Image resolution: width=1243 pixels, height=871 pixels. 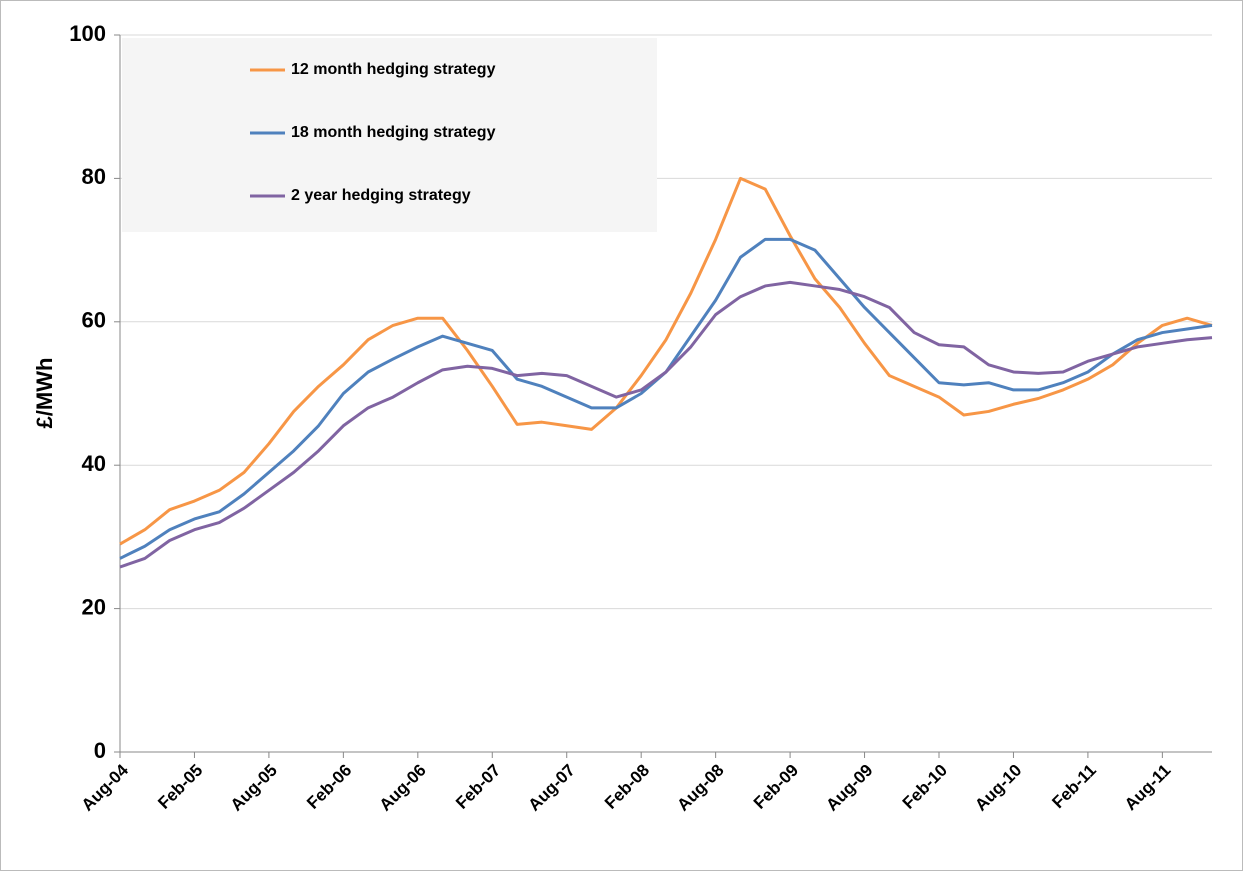 What do you see at coordinates (87, 33) in the screenshot?
I see `y-tick-label: 100` at bounding box center [87, 33].